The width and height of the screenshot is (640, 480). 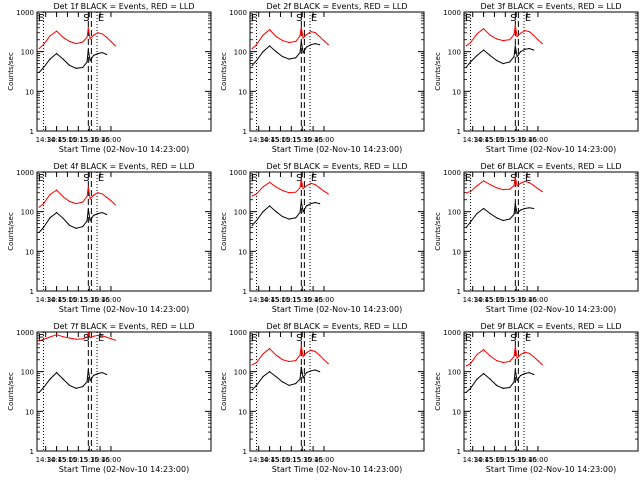 What do you see at coordinates (100, 460) in the screenshot?
I see `x-tick-label: 15:45` at bounding box center [100, 460].